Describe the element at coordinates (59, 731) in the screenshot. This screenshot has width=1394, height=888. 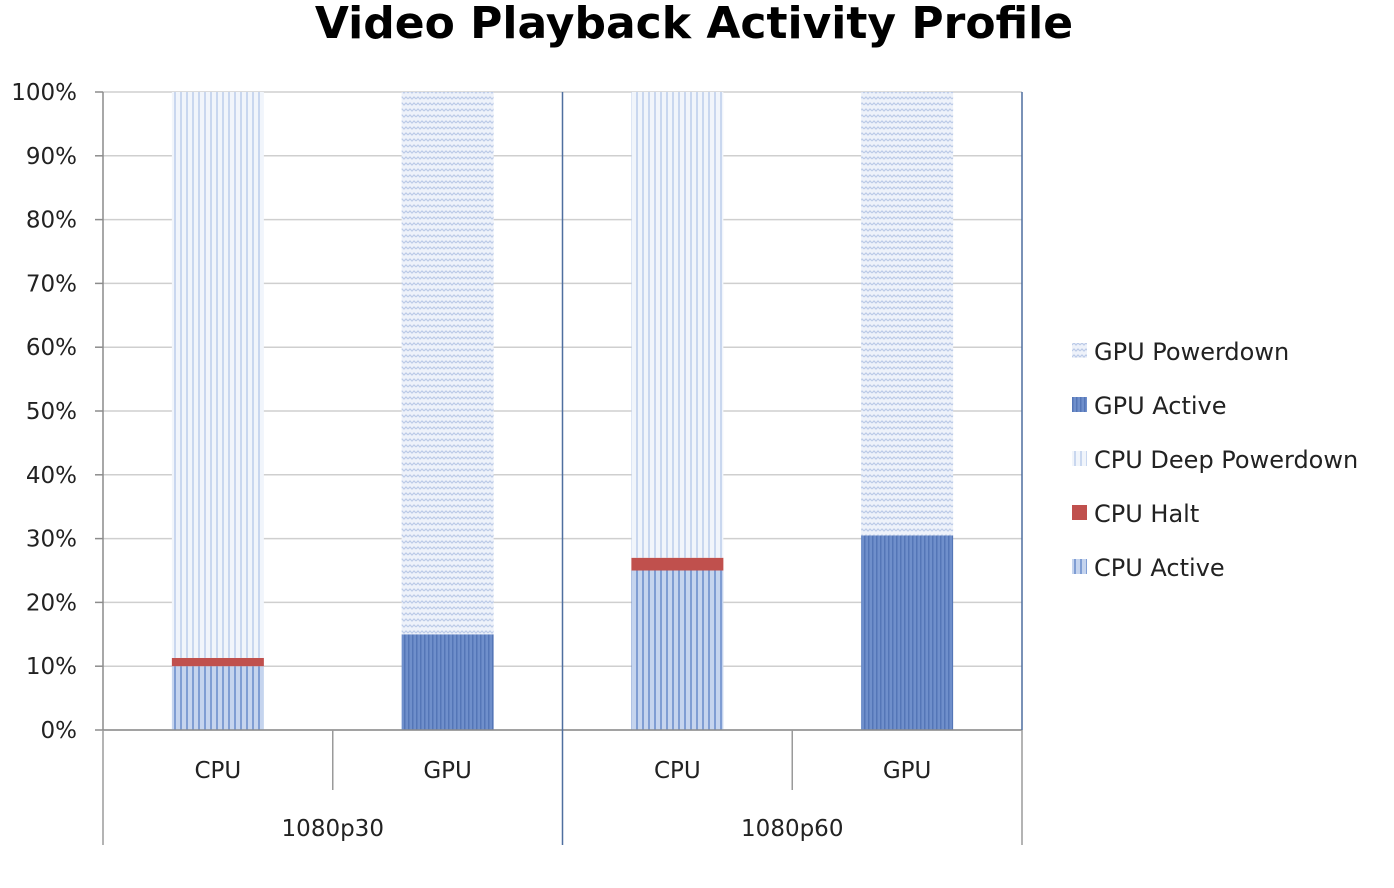
I see `y-tick-label: 0%` at that location.